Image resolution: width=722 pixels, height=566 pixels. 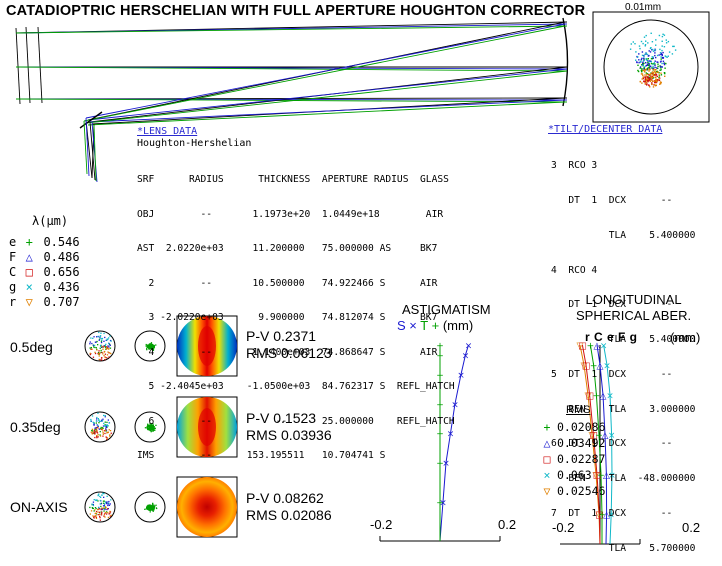 I want to click on rms-value: RMS 0.03936, so click(x=289, y=435).